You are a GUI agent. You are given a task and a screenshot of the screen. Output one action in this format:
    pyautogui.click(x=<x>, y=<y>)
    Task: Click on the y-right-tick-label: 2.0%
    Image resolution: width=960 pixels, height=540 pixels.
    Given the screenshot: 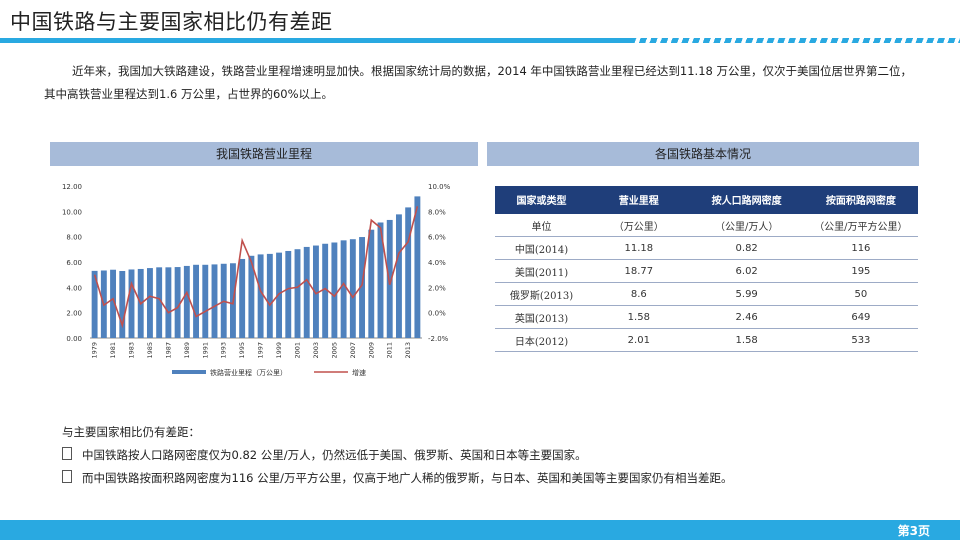 What is the action you would take?
    pyautogui.click(x=437, y=288)
    